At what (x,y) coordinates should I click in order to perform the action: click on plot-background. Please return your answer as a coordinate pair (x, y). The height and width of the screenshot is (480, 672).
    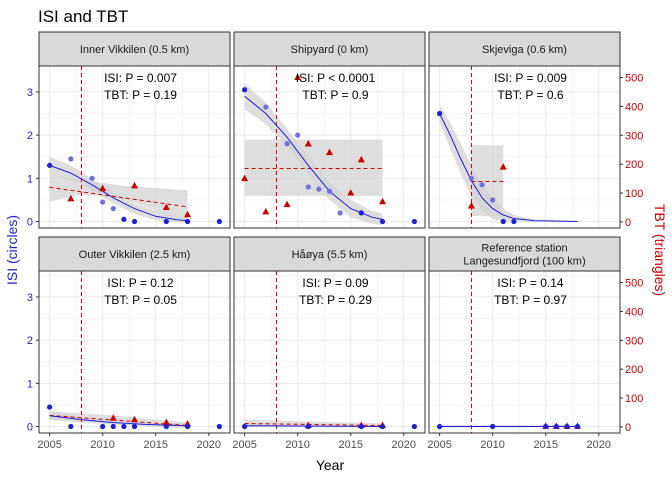
    Looking at the image, I should click on (329, 352).